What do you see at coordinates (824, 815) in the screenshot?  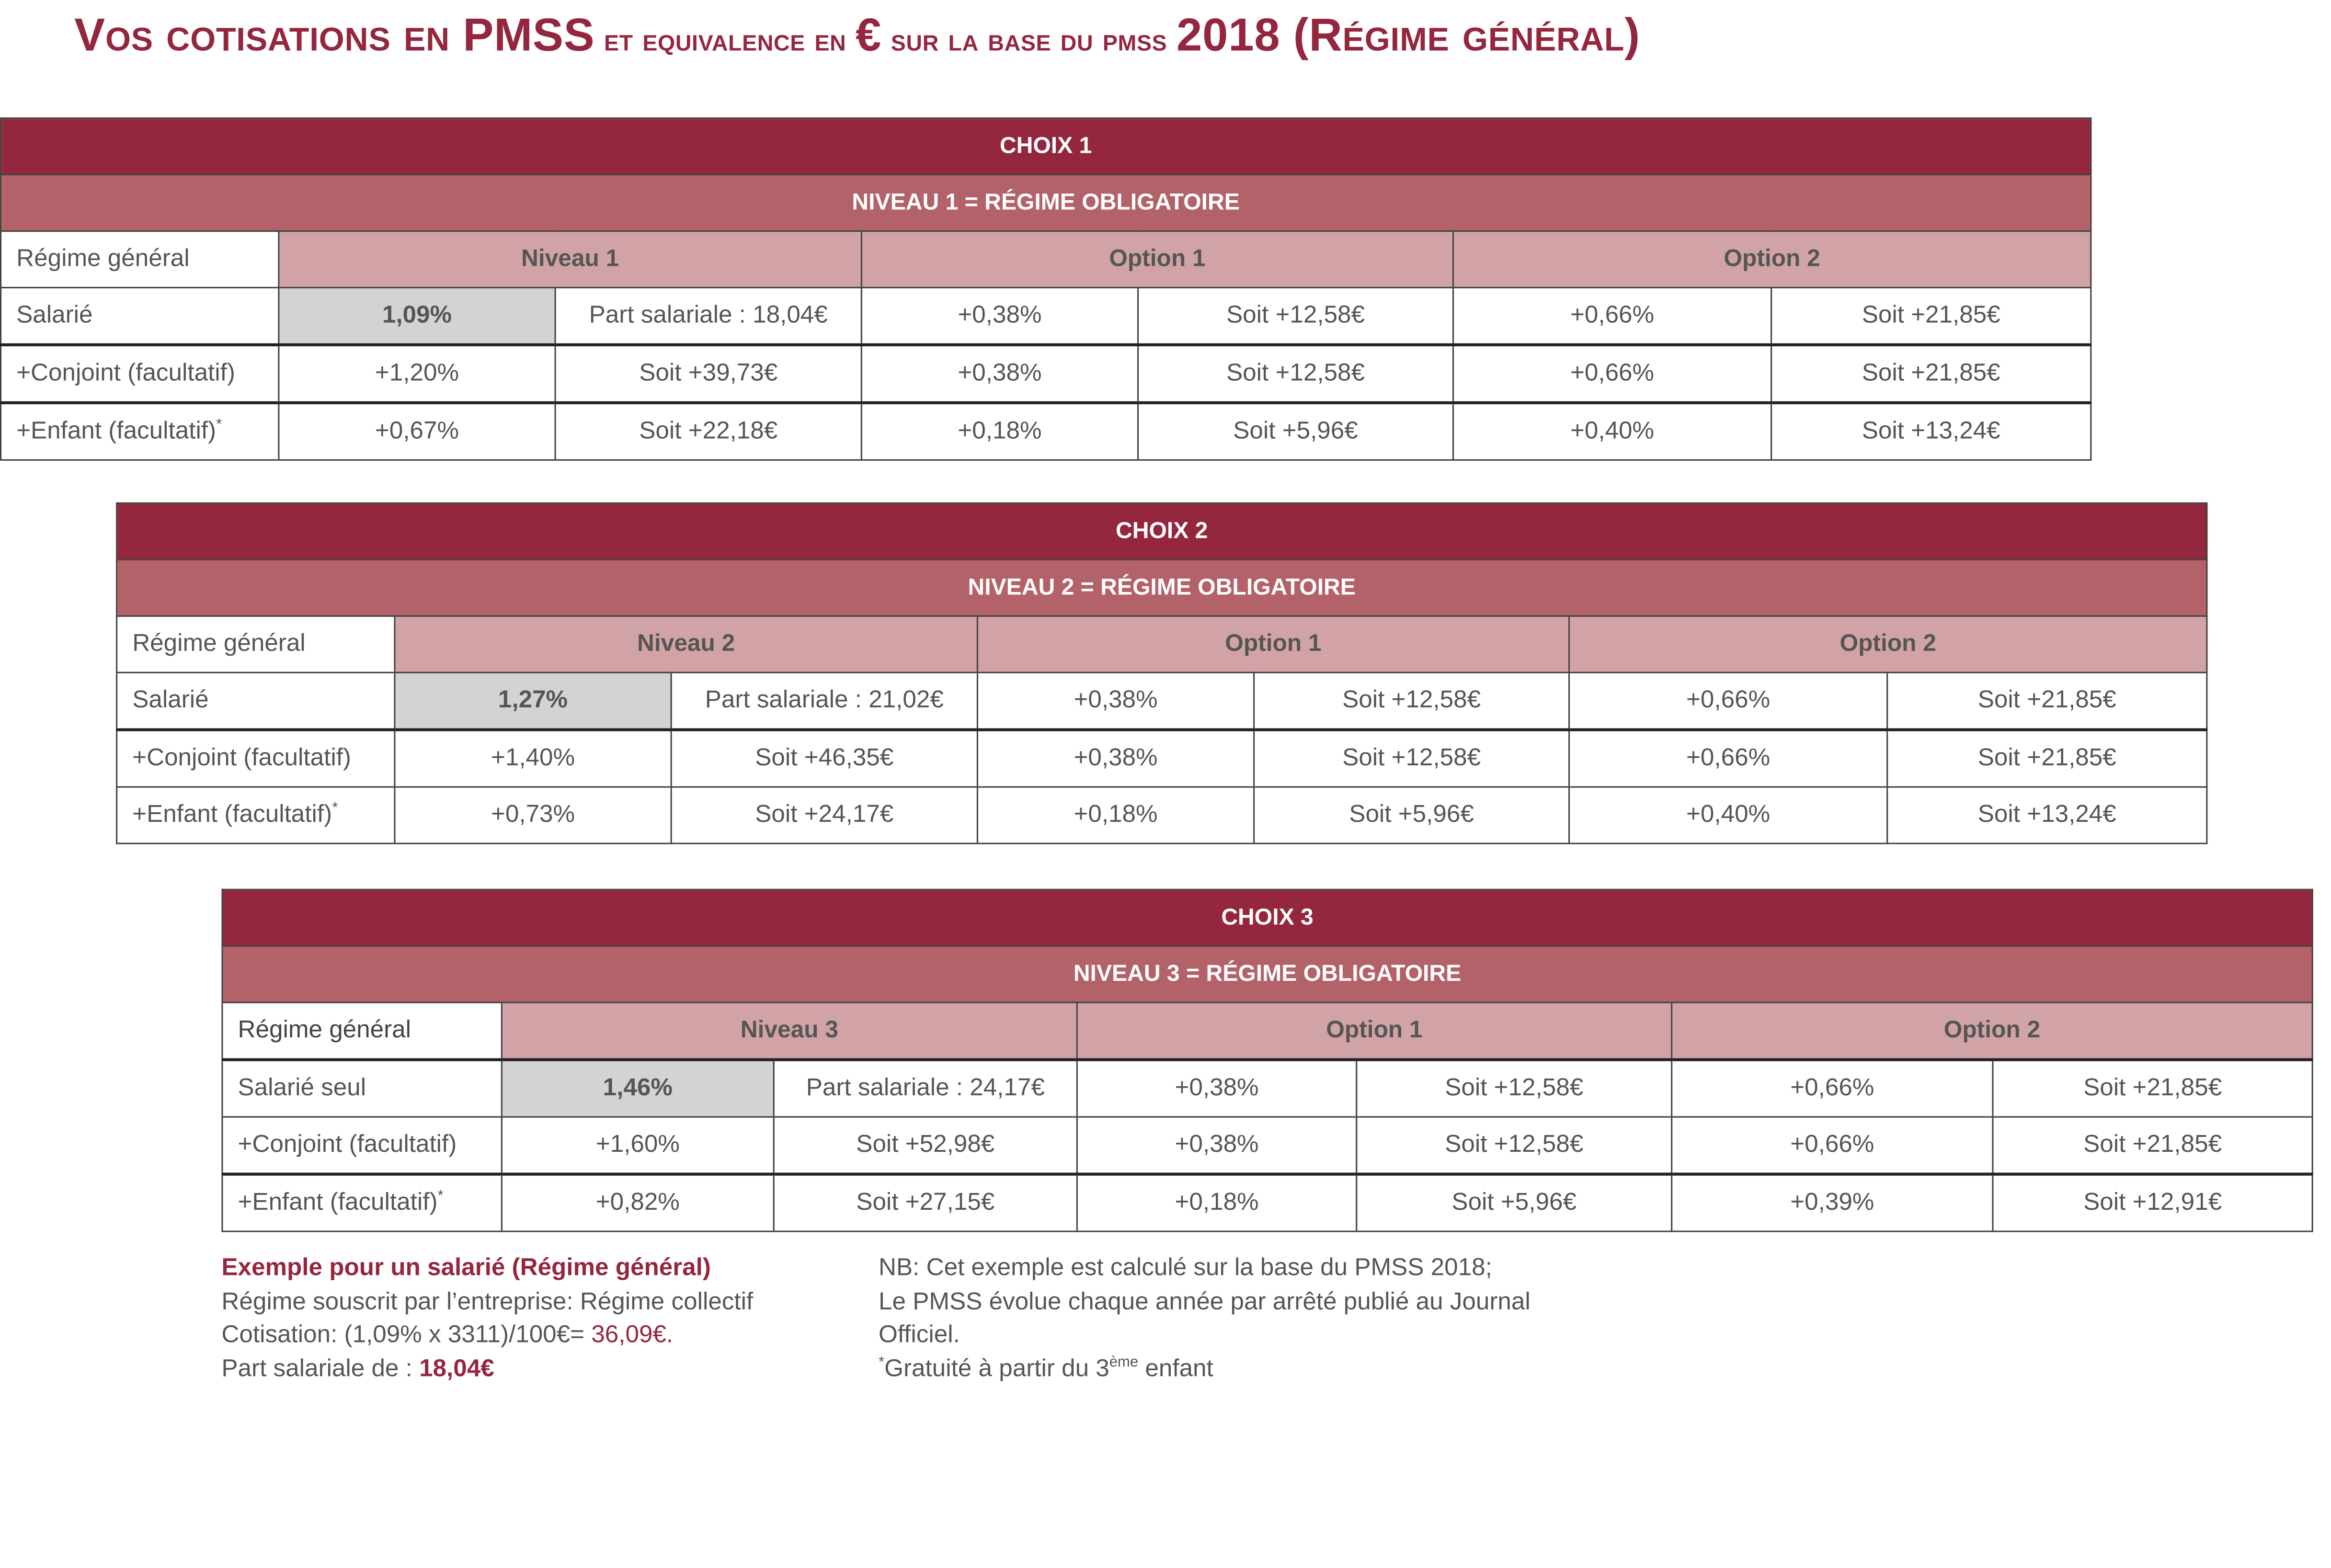 I see `niveau-amount: Soit +24,17€` at bounding box center [824, 815].